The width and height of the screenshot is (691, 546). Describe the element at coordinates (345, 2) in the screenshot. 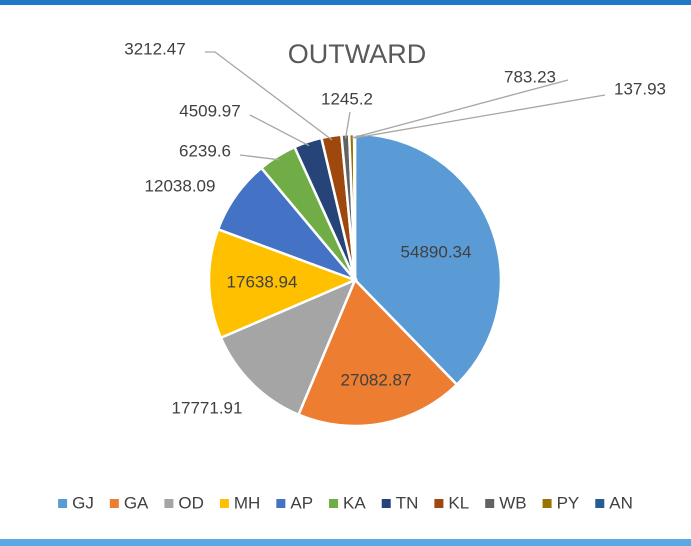

I see `top-border` at that location.